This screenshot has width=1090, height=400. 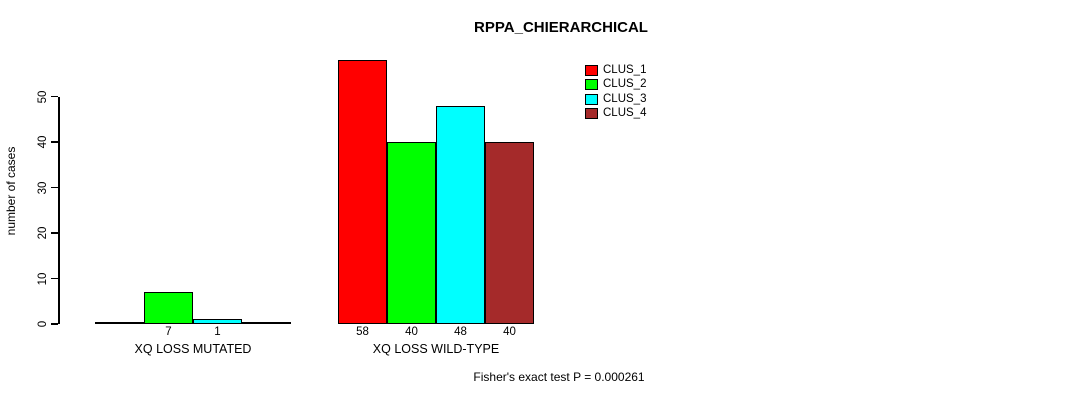 I want to click on y-axis-line, so click(x=59, y=210).